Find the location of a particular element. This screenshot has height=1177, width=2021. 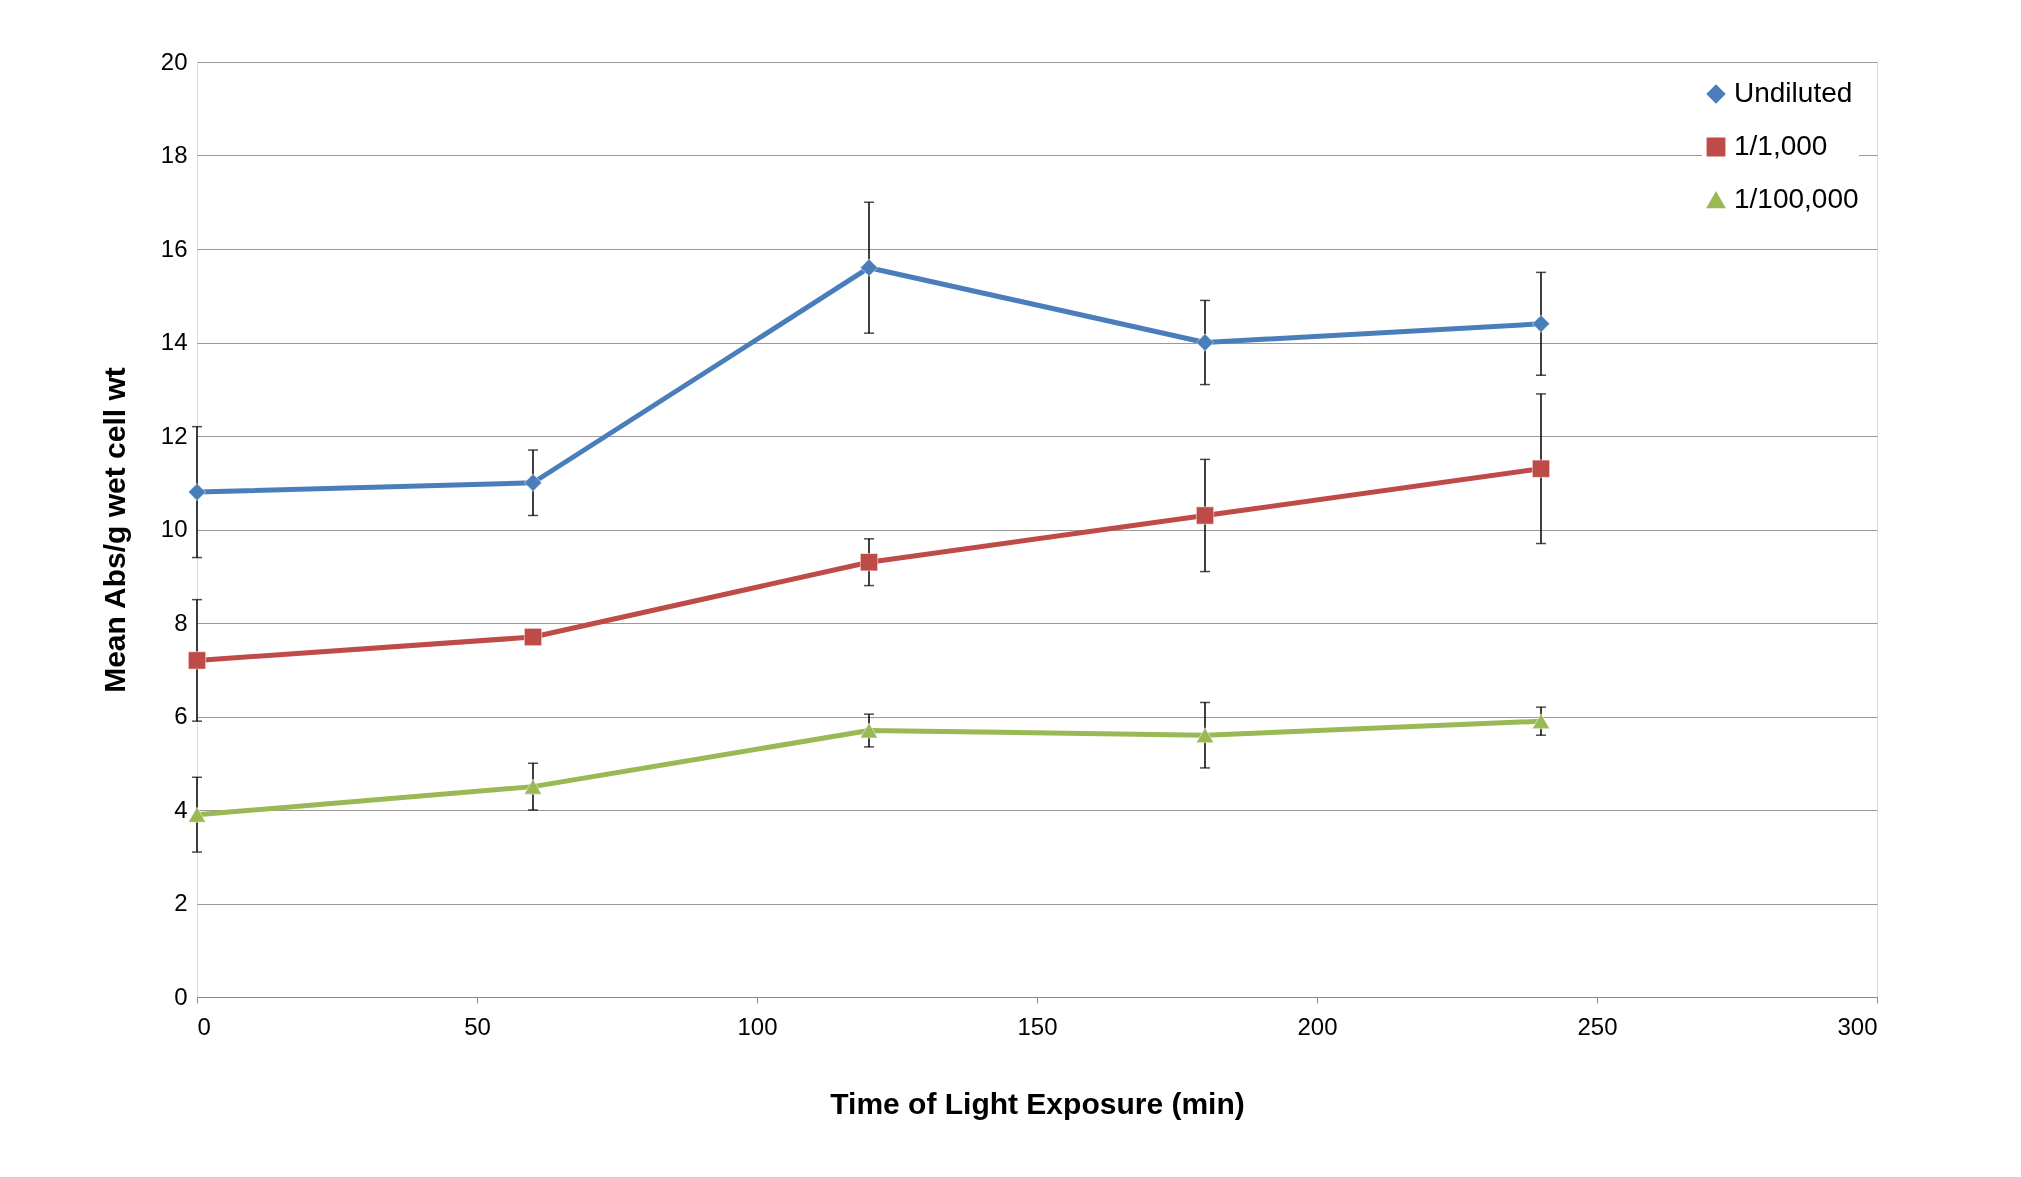

legend-label: 1/1,000 is located at coordinates (1781, 145).